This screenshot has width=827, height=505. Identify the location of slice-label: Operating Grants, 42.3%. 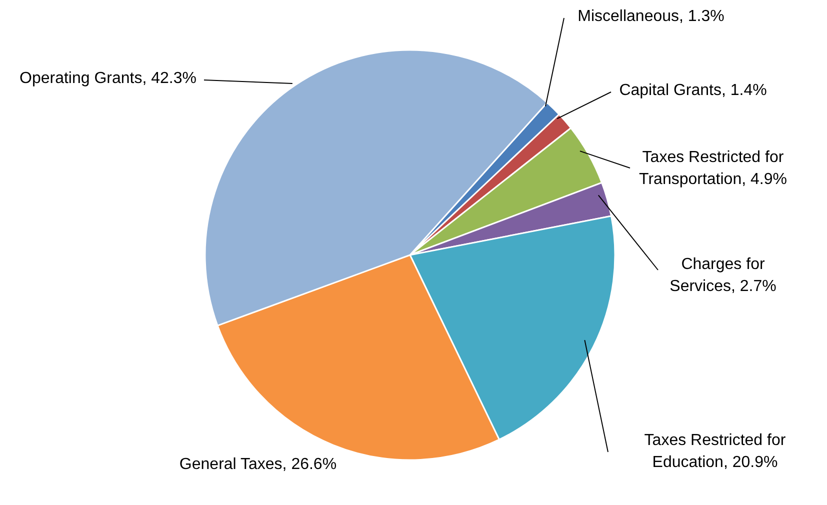
(108, 79).